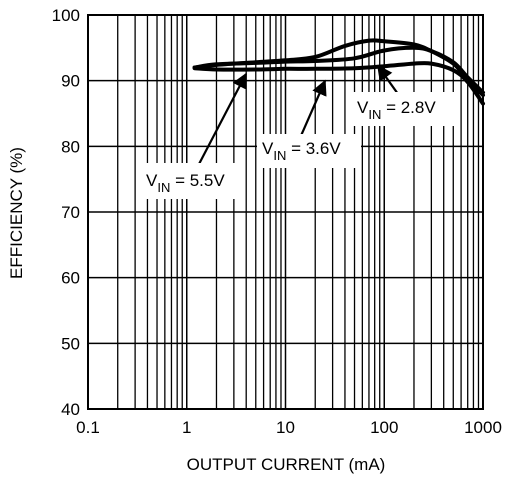 Image resolution: width=508 pixels, height=480 pixels. What do you see at coordinates (483, 427) in the screenshot?
I see `x-tick-label: 1000` at bounding box center [483, 427].